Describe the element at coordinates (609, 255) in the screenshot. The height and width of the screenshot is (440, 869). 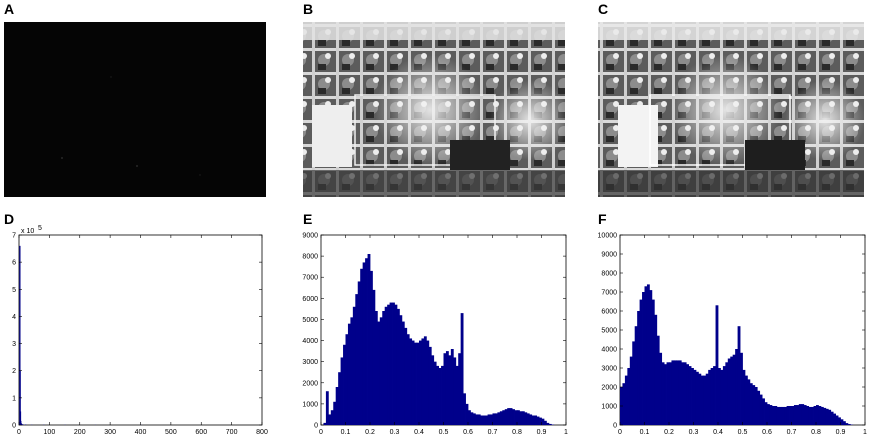
I see `y-tick-label: 9000` at that location.